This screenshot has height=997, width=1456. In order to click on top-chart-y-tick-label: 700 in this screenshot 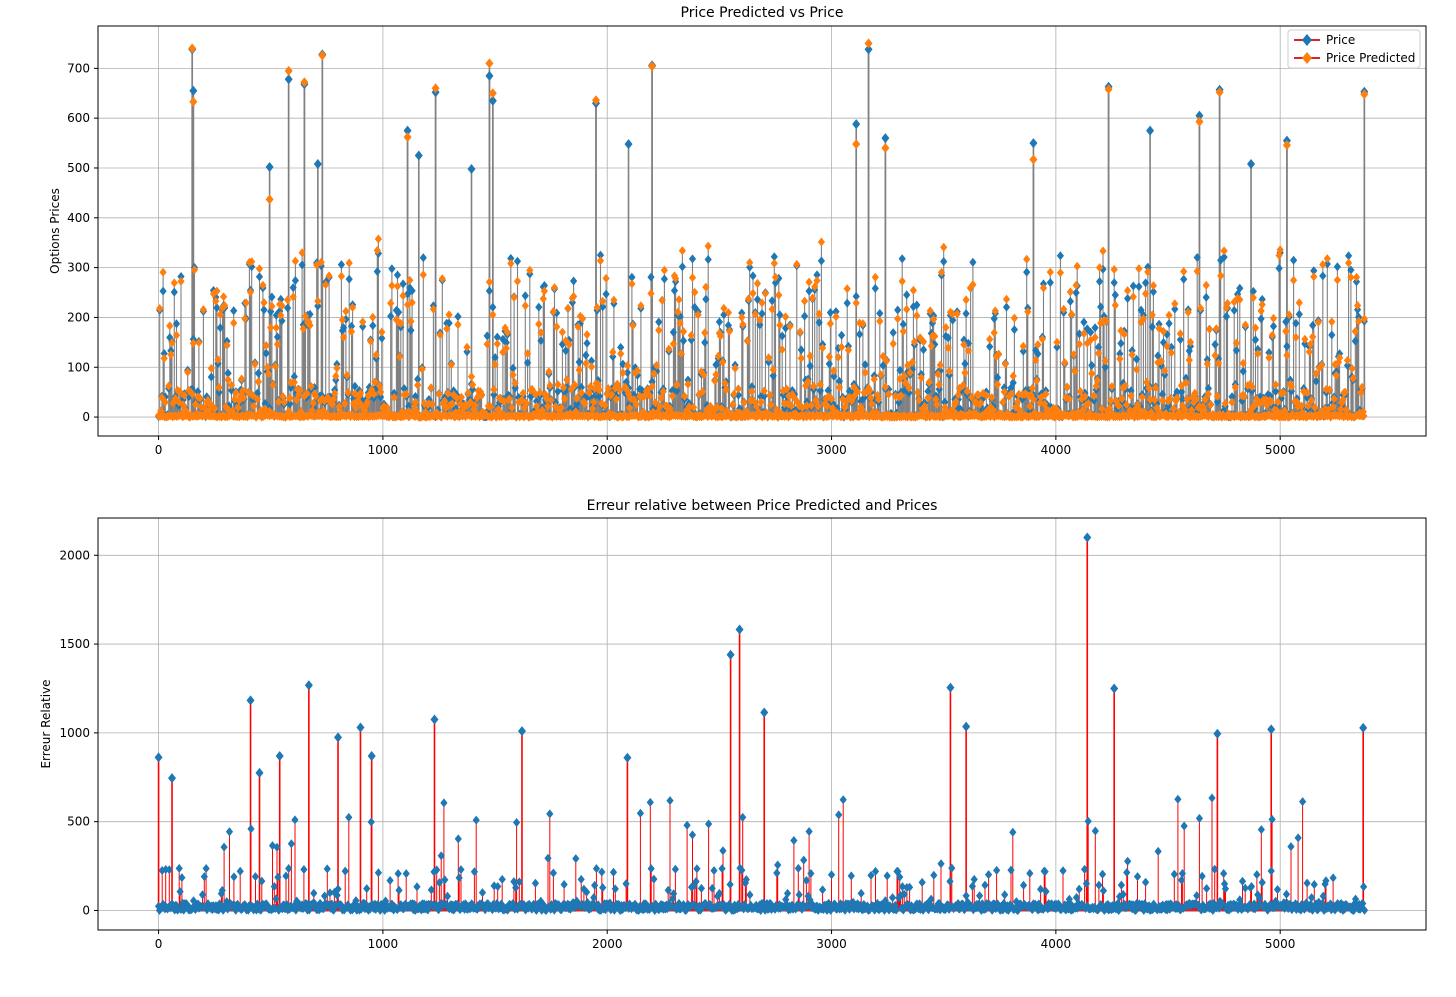, I will do `click(78, 68)`.